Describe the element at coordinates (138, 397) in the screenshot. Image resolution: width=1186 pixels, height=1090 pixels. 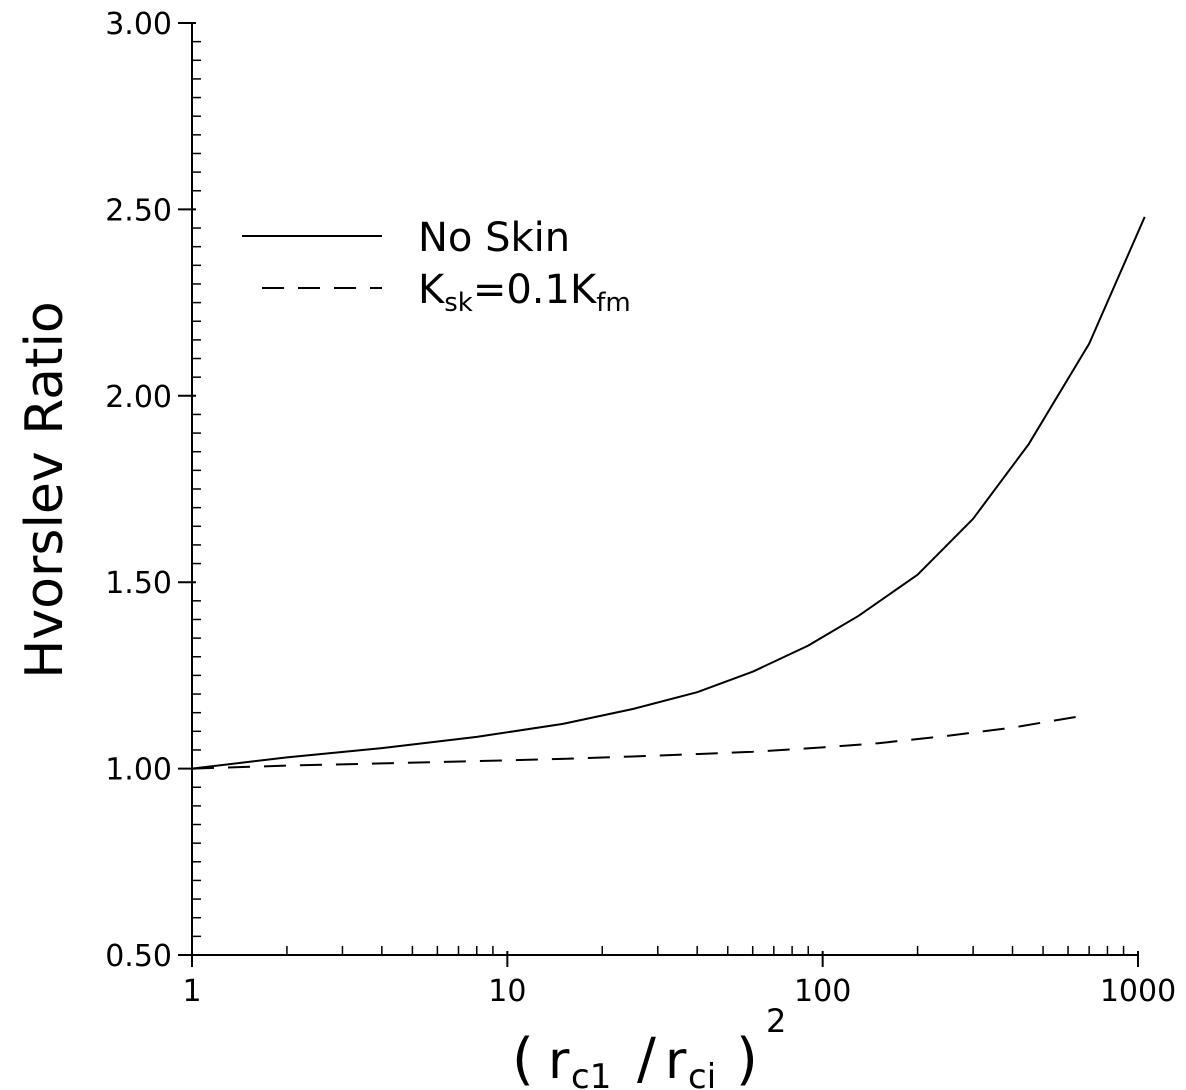
I see `y-tick-label: 2.00` at that location.